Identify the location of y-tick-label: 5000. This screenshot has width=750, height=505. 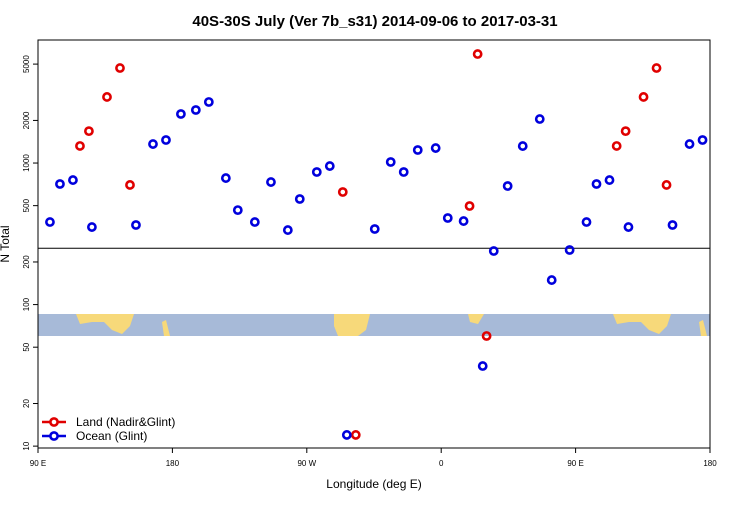
(26, 64).